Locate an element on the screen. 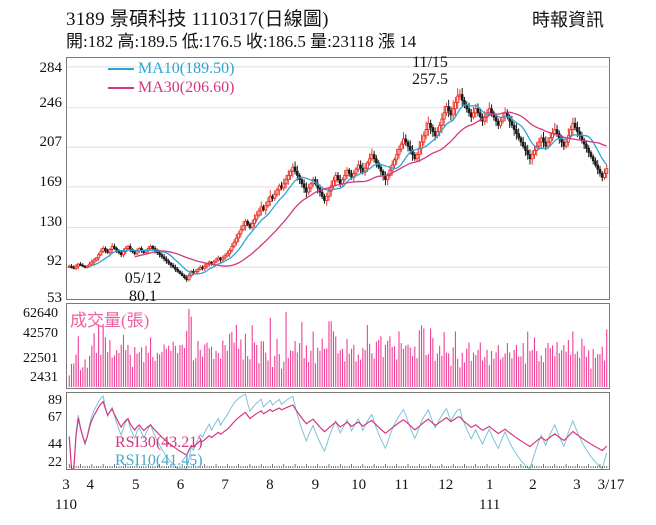 The height and width of the screenshot is (525, 656). rsi10-line is located at coordinates (338, 431).